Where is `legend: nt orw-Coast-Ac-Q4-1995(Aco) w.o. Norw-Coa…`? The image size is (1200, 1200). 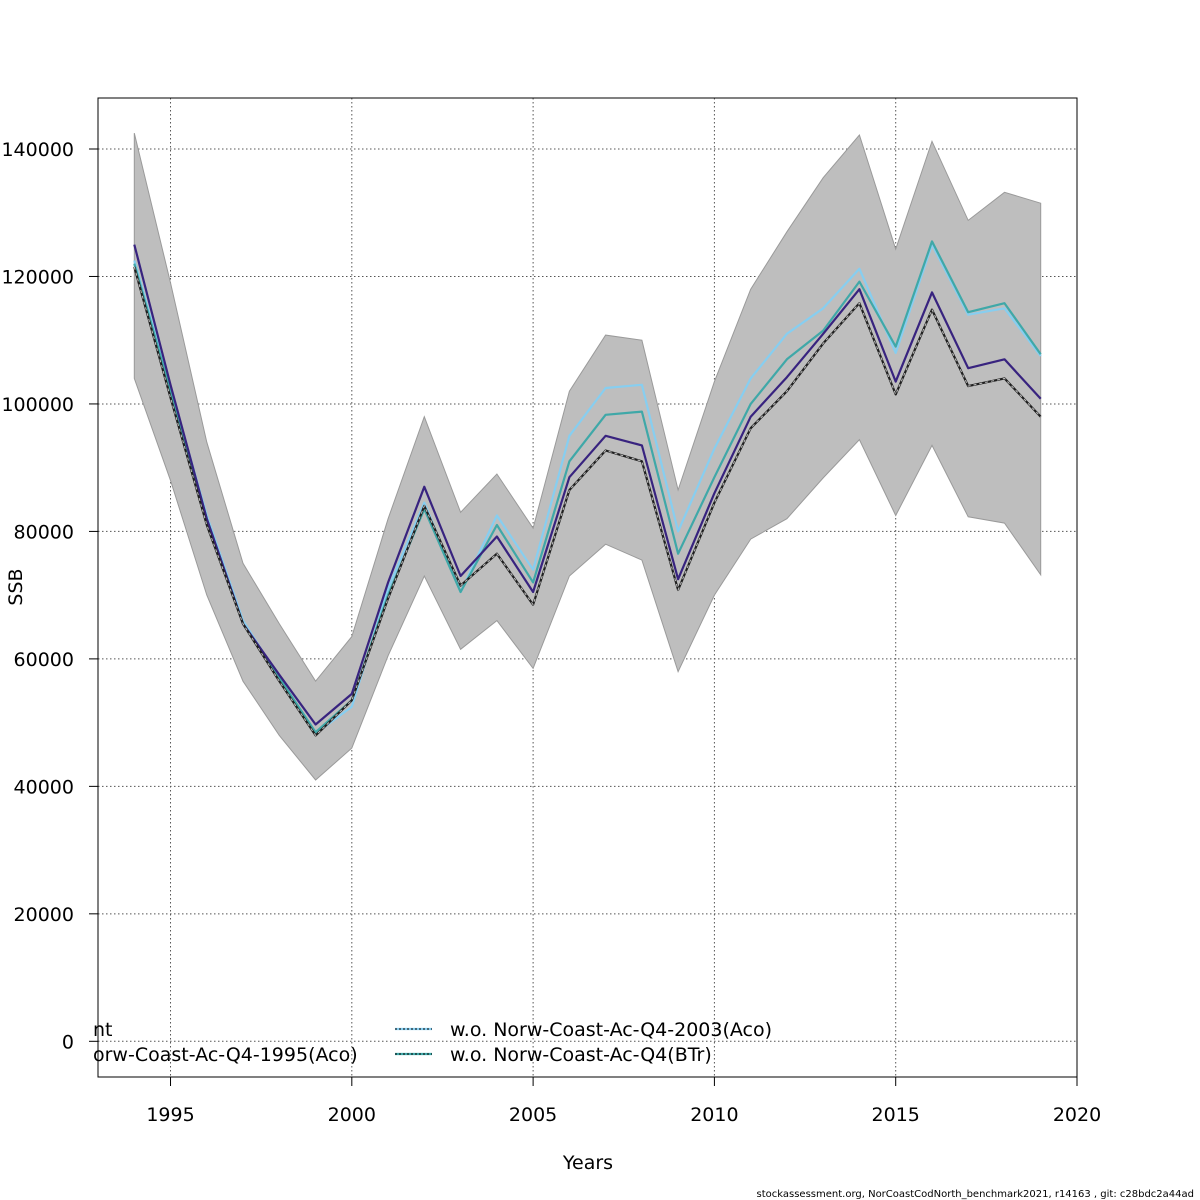
legend: nt orw-Coast-Ac-Q4-1995(Aco) w.o. Norw-Coa… is located at coordinates (432, 1042).